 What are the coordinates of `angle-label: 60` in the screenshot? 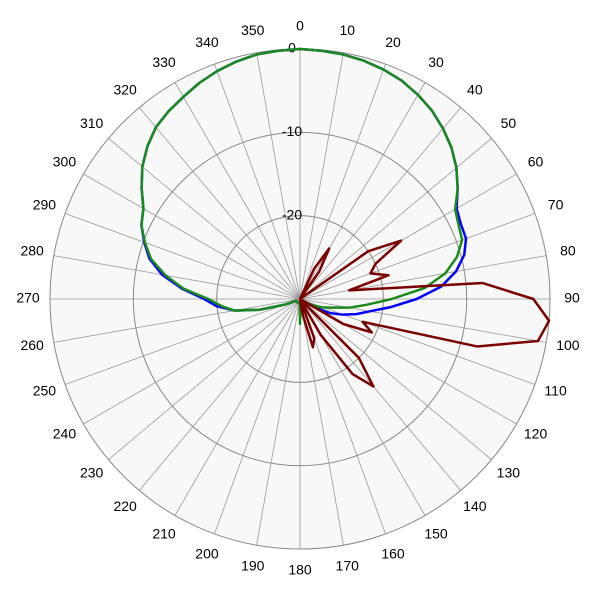 It's located at (536, 162).